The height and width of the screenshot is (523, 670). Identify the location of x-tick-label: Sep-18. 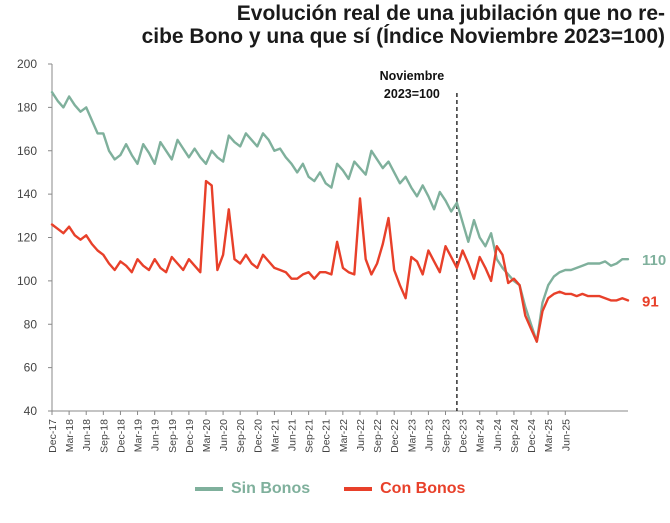
(104, 436).